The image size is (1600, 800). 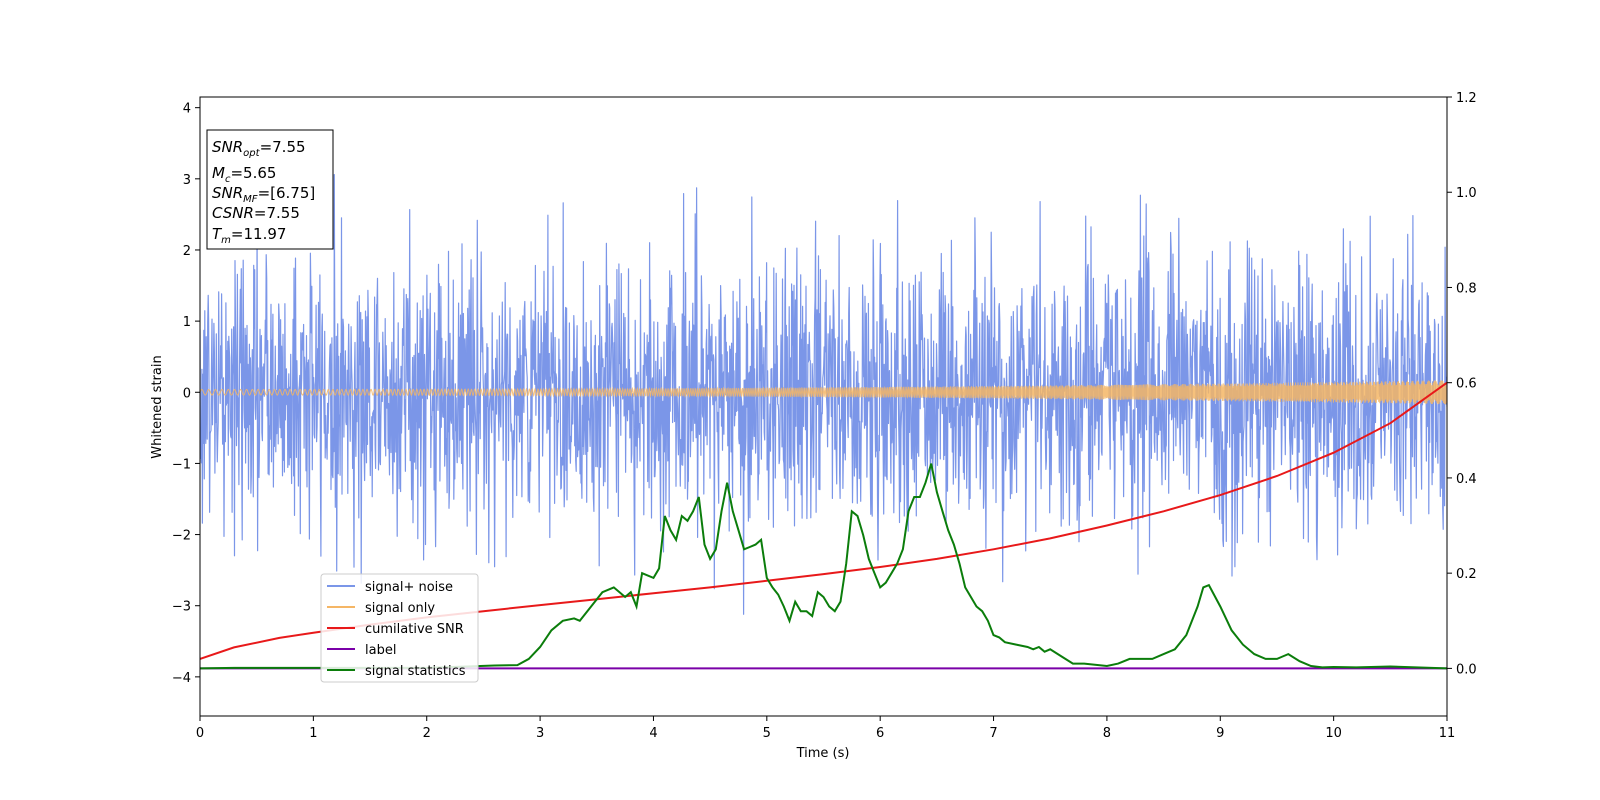 I want to click on x-tick-label: 2, so click(x=427, y=733).